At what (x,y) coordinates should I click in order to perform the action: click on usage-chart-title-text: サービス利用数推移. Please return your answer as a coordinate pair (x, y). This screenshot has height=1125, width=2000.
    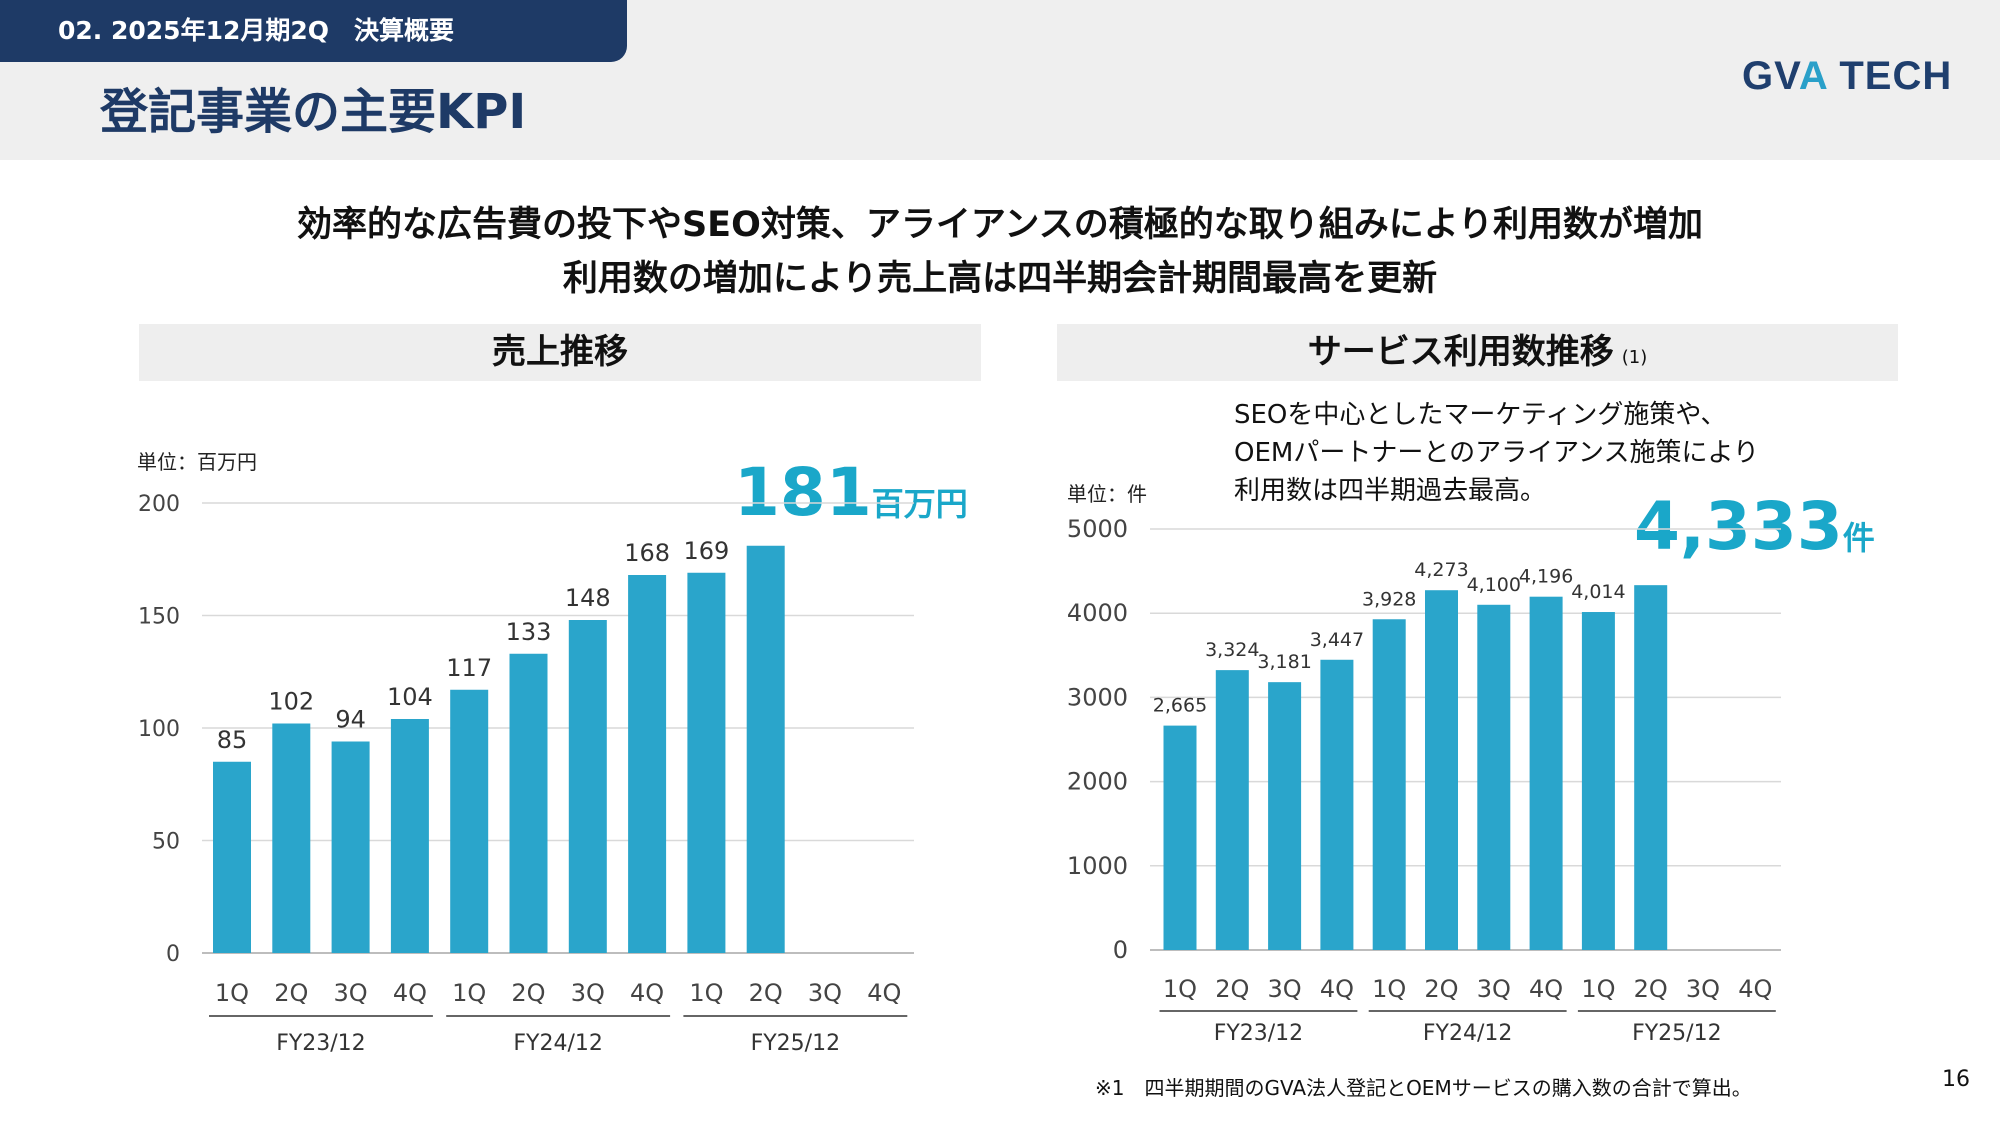
    Looking at the image, I should click on (1460, 352).